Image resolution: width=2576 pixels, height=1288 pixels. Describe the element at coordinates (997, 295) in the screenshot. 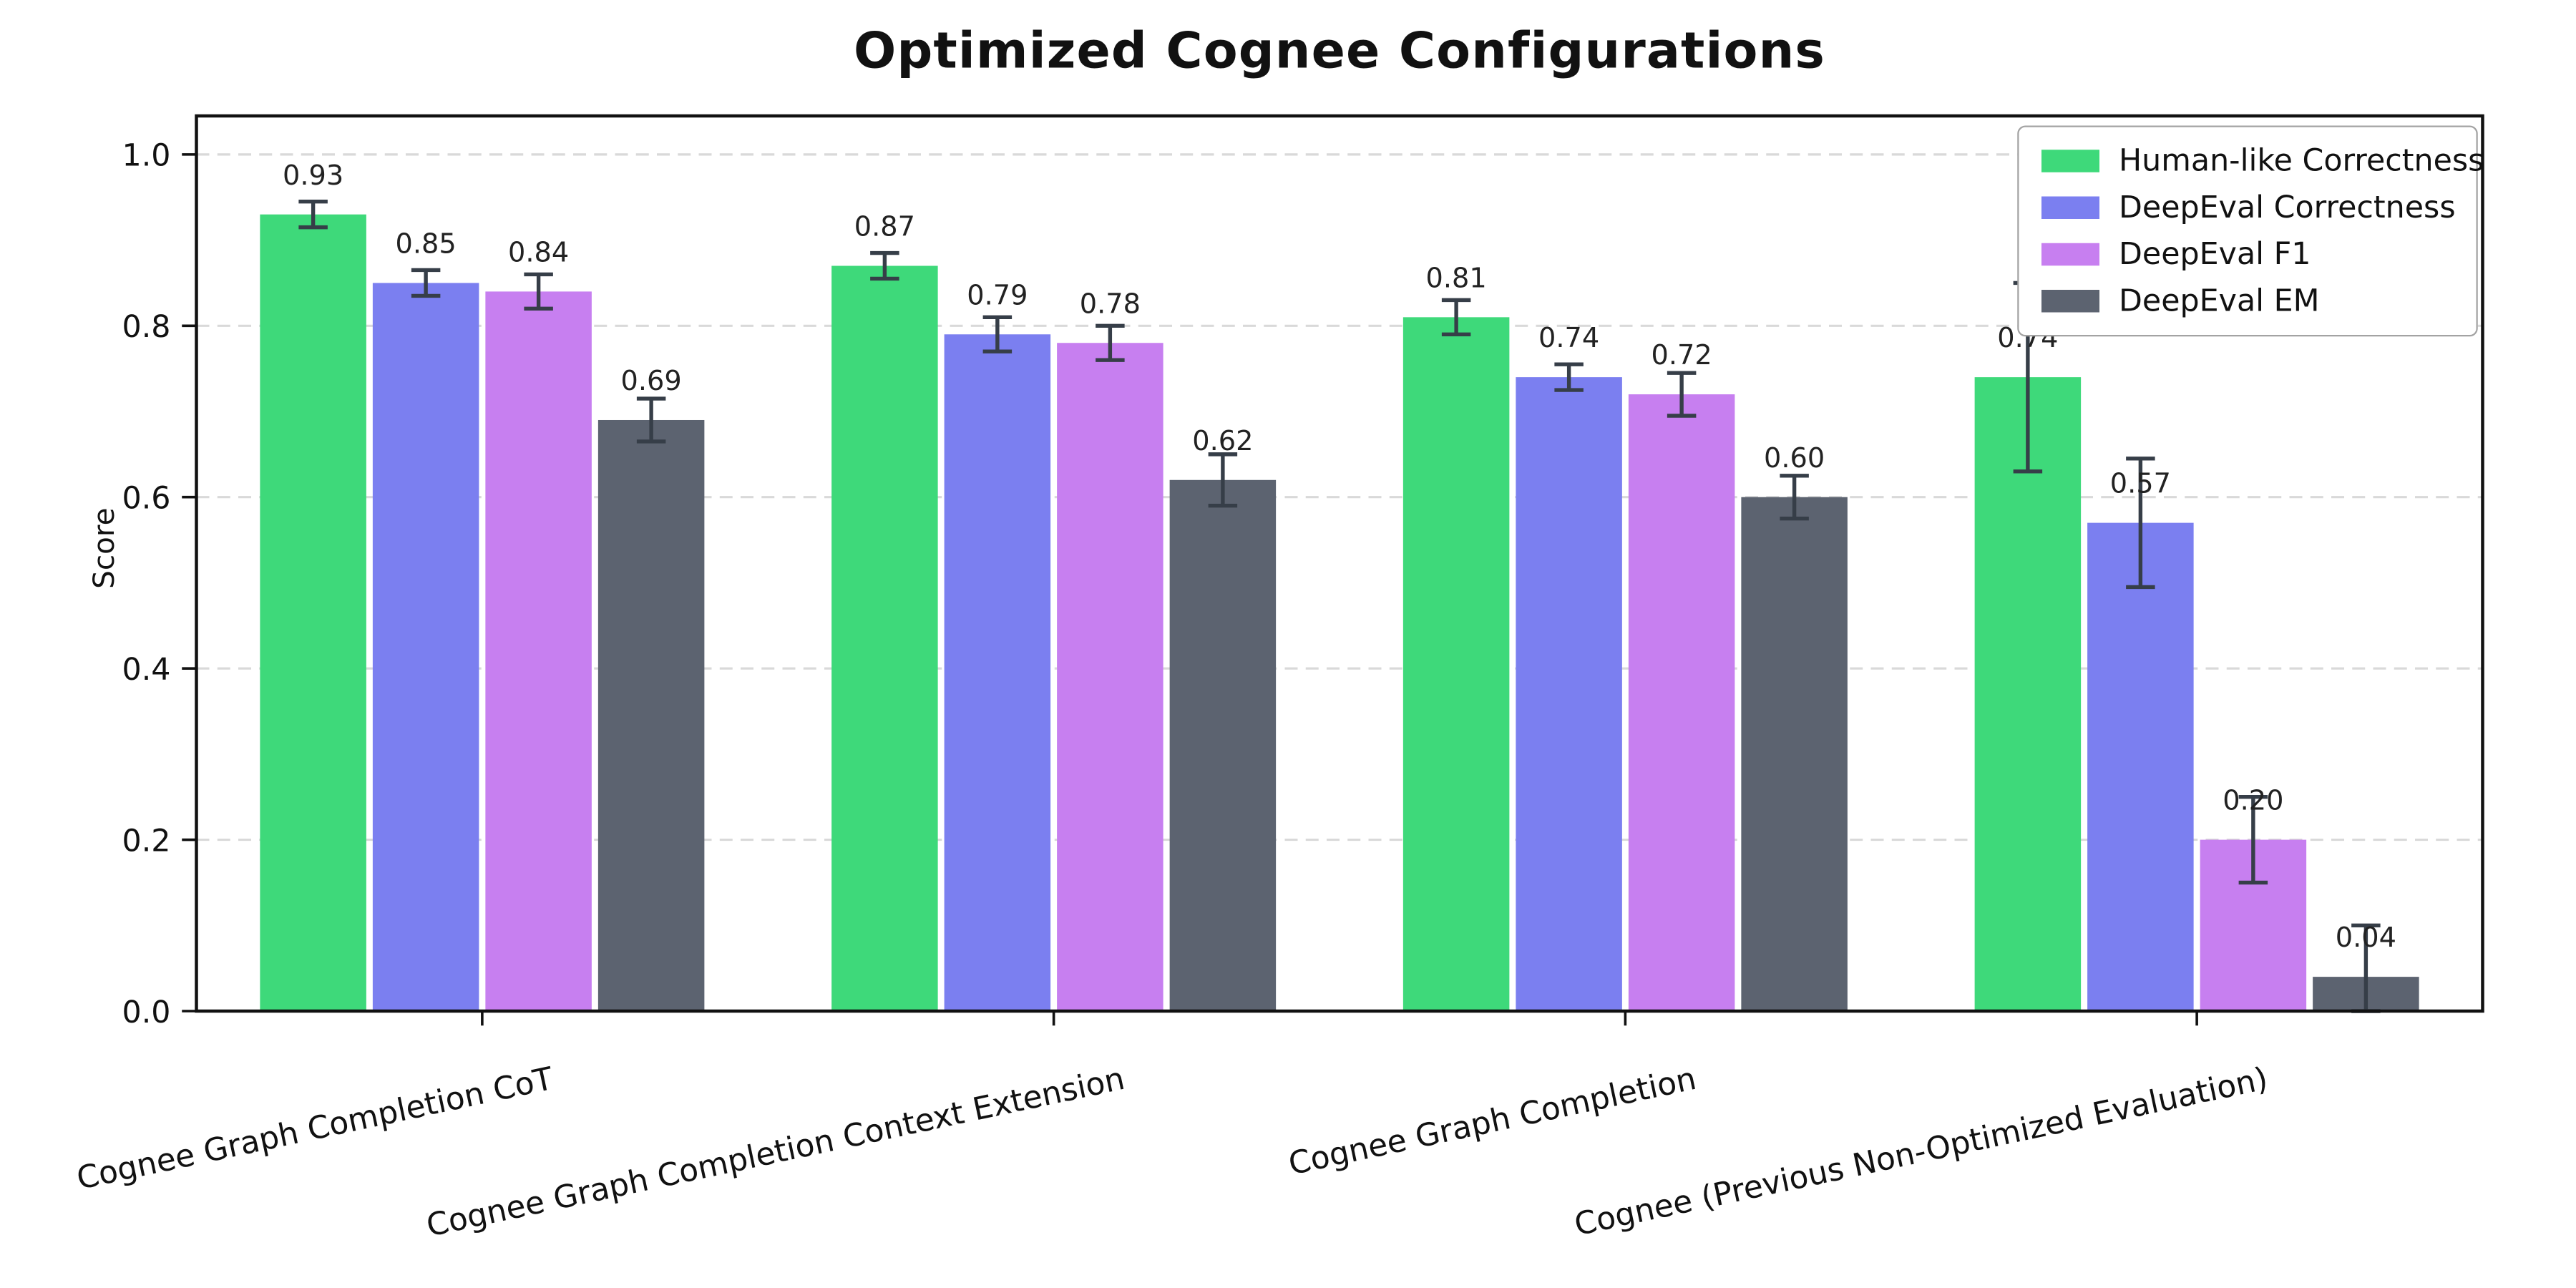

I see `bar-value-label: 0.79` at that location.